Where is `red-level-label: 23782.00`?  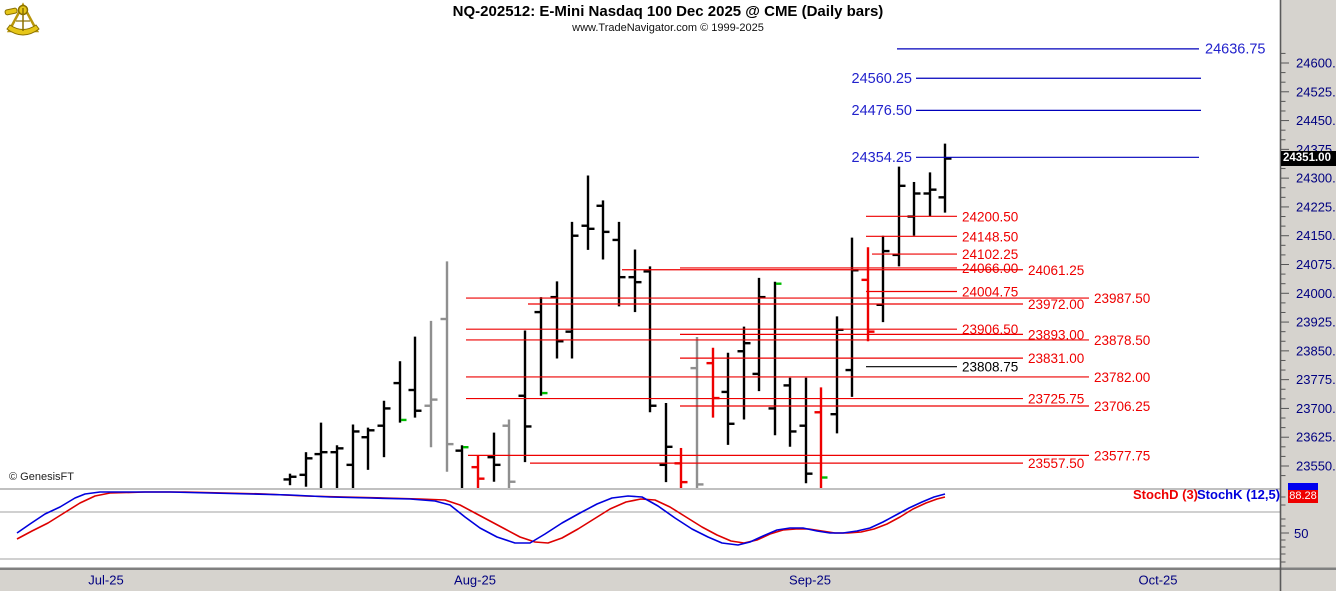
red-level-label: 23782.00 is located at coordinates (1122, 377).